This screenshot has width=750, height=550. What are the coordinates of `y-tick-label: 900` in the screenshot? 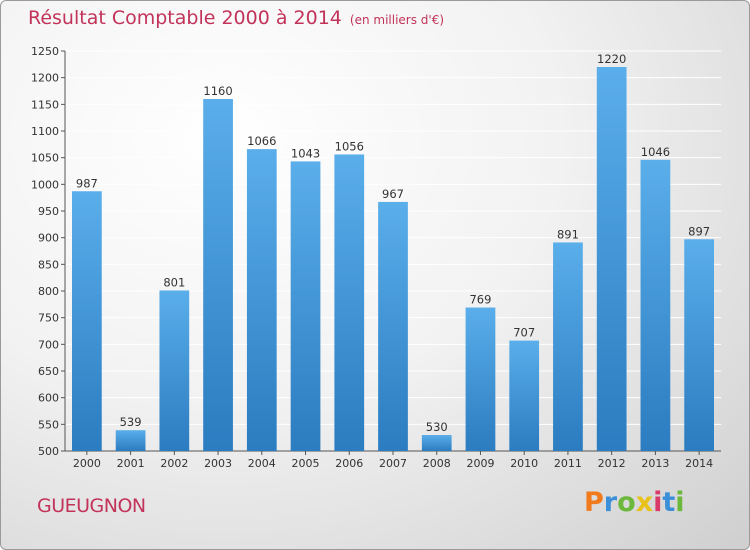 It's located at (48, 238).